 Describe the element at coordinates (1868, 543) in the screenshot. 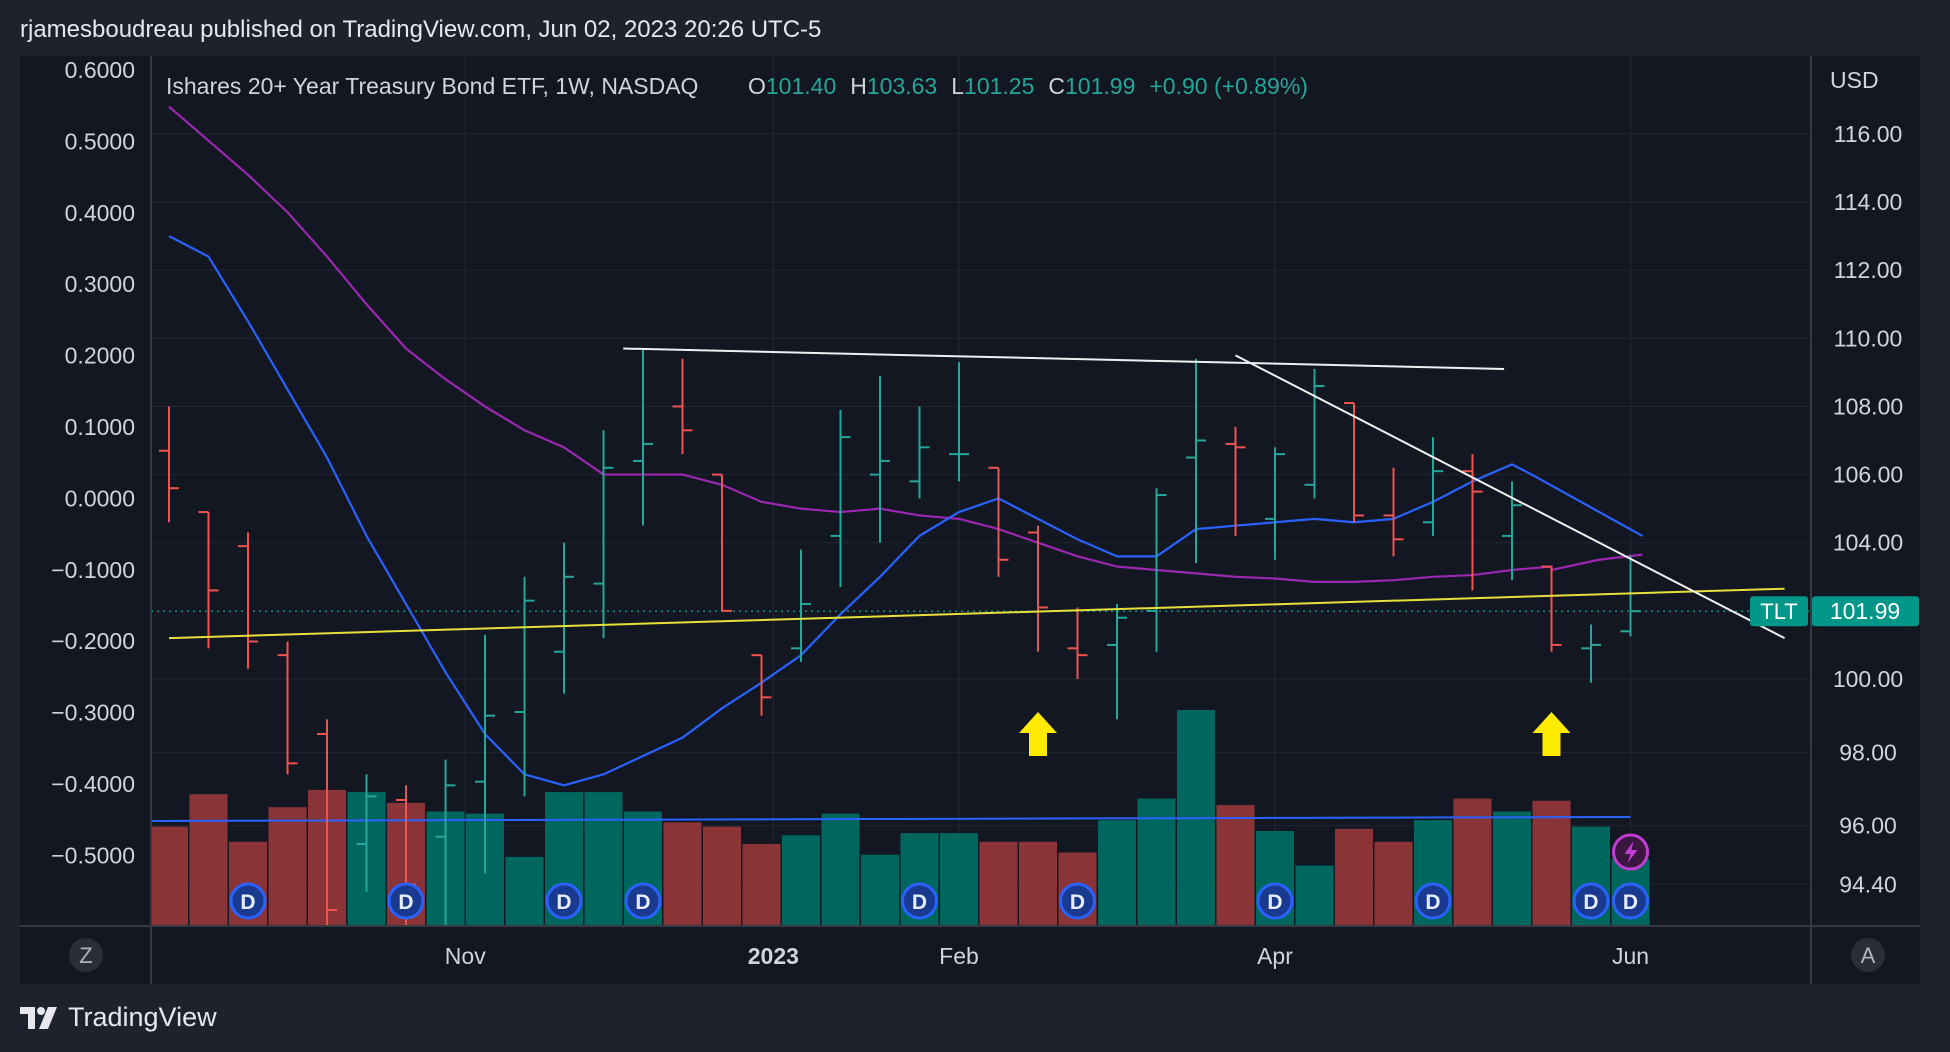

I see `right-tick-label: 104.00` at that location.